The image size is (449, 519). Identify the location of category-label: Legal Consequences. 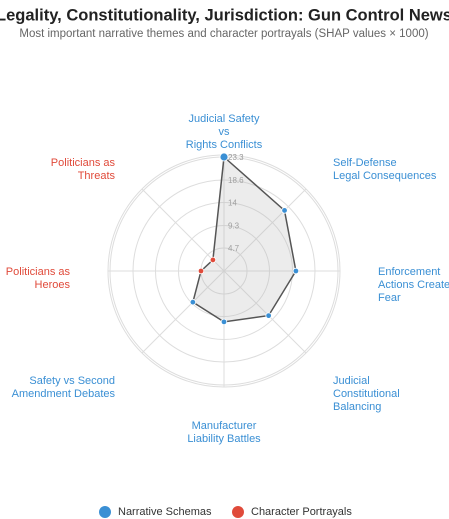
(385, 176).